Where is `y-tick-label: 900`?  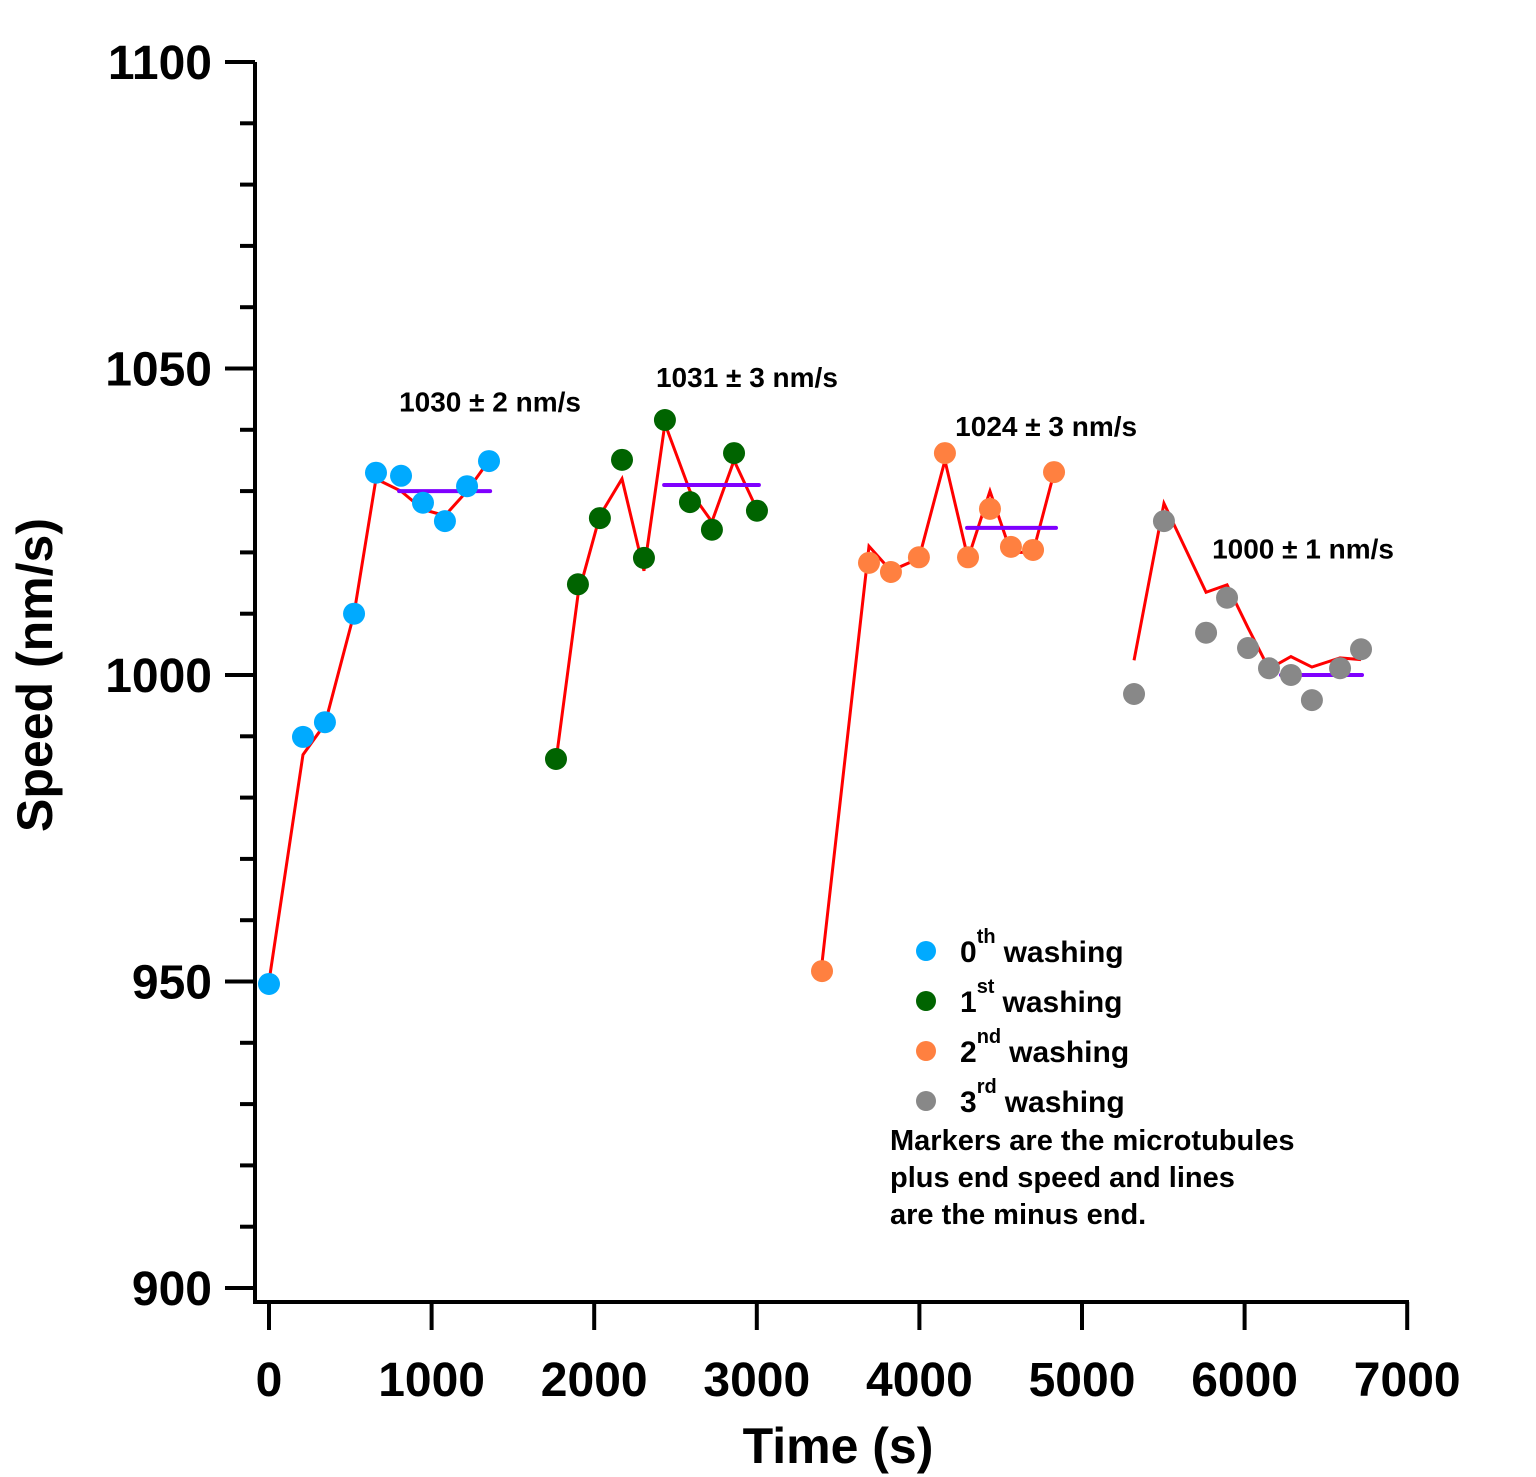 y-tick-label: 900 is located at coordinates (172, 1289).